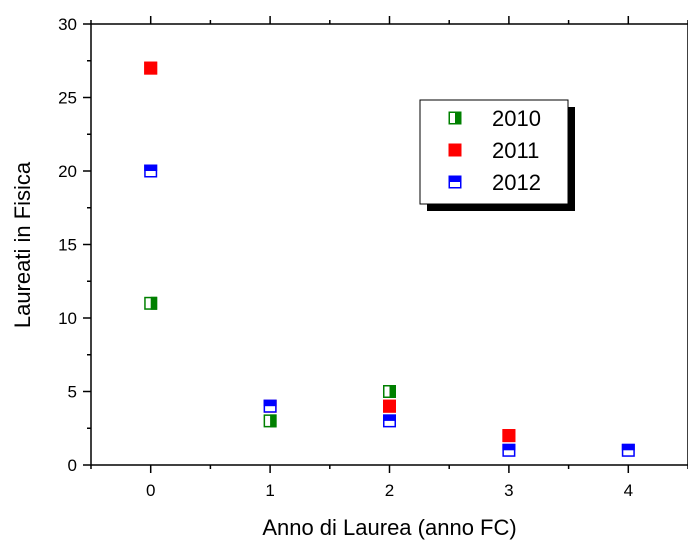 This screenshot has width=688, height=550. Describe the element at coordinates (269, 490) in the screenshot. I see `x-tick-label: 1` at that location.